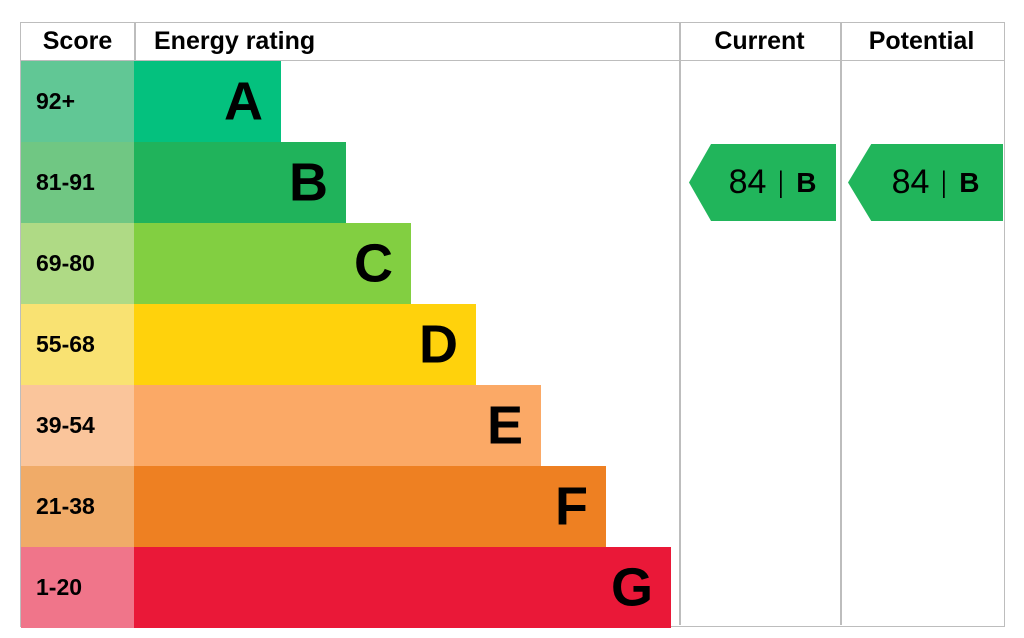 This screenshot has width=1024, height=638. Describe the element at coordinates (512, 101) in the screenshot. I see `band-row-a: 92+ A` at that location.